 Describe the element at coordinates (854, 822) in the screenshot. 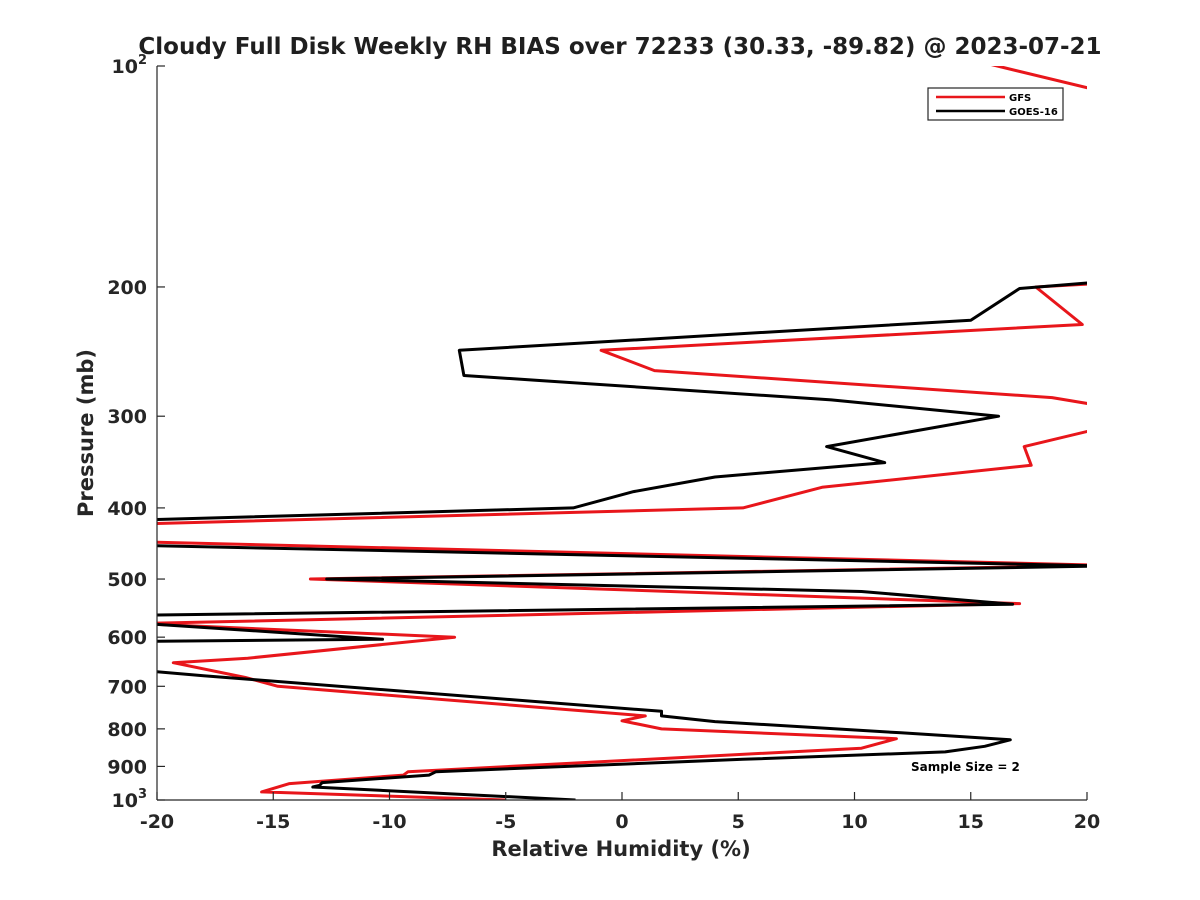

I see `x-tick-label: 10` at that location.